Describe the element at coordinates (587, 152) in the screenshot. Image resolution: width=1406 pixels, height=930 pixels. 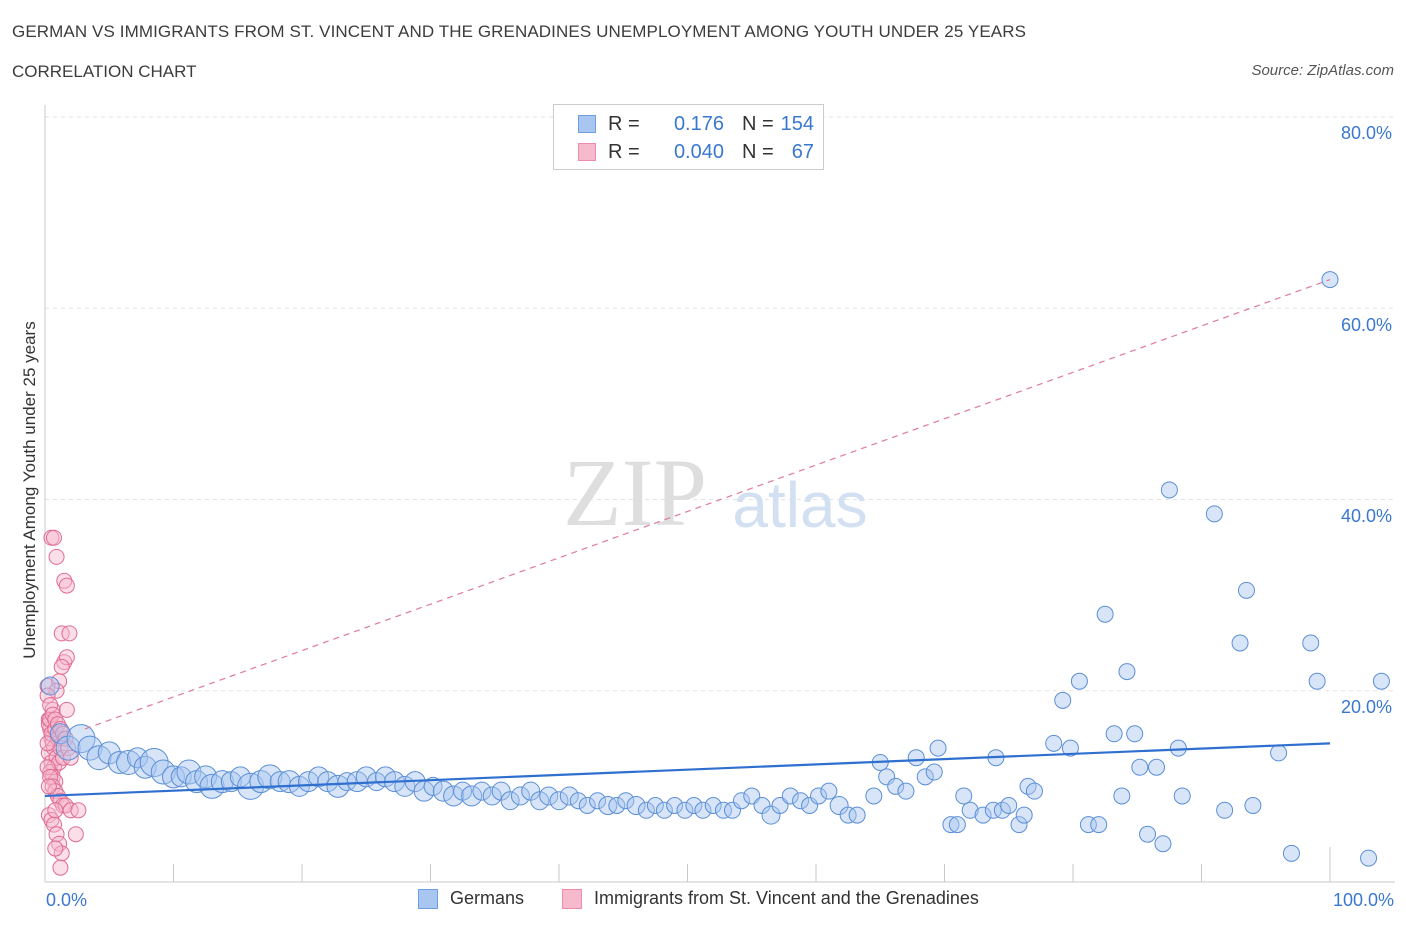
I see `immigrants-swatch` at that location.